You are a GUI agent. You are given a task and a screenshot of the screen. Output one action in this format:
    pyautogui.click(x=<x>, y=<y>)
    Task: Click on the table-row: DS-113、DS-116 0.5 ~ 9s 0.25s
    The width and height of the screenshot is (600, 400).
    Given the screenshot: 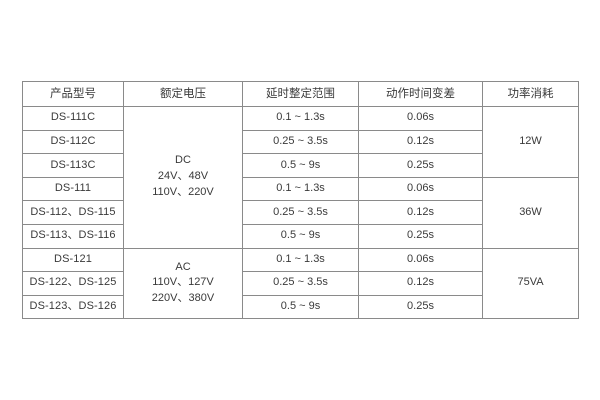 What is the action you would take?
    pyautogui.click(x=300, y=236)
    